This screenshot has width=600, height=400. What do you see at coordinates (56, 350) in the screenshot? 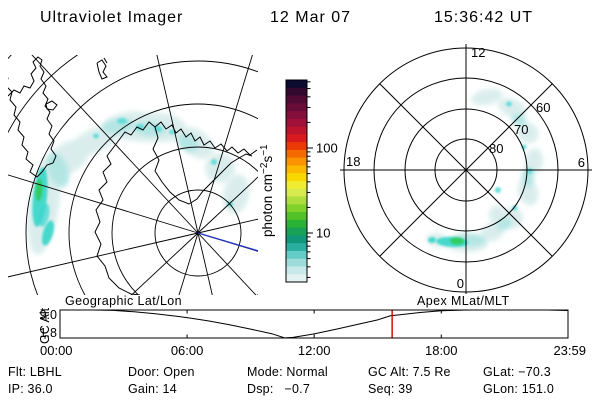
I see `x-tick-label: 00:00` at bounding box center [56, 350].